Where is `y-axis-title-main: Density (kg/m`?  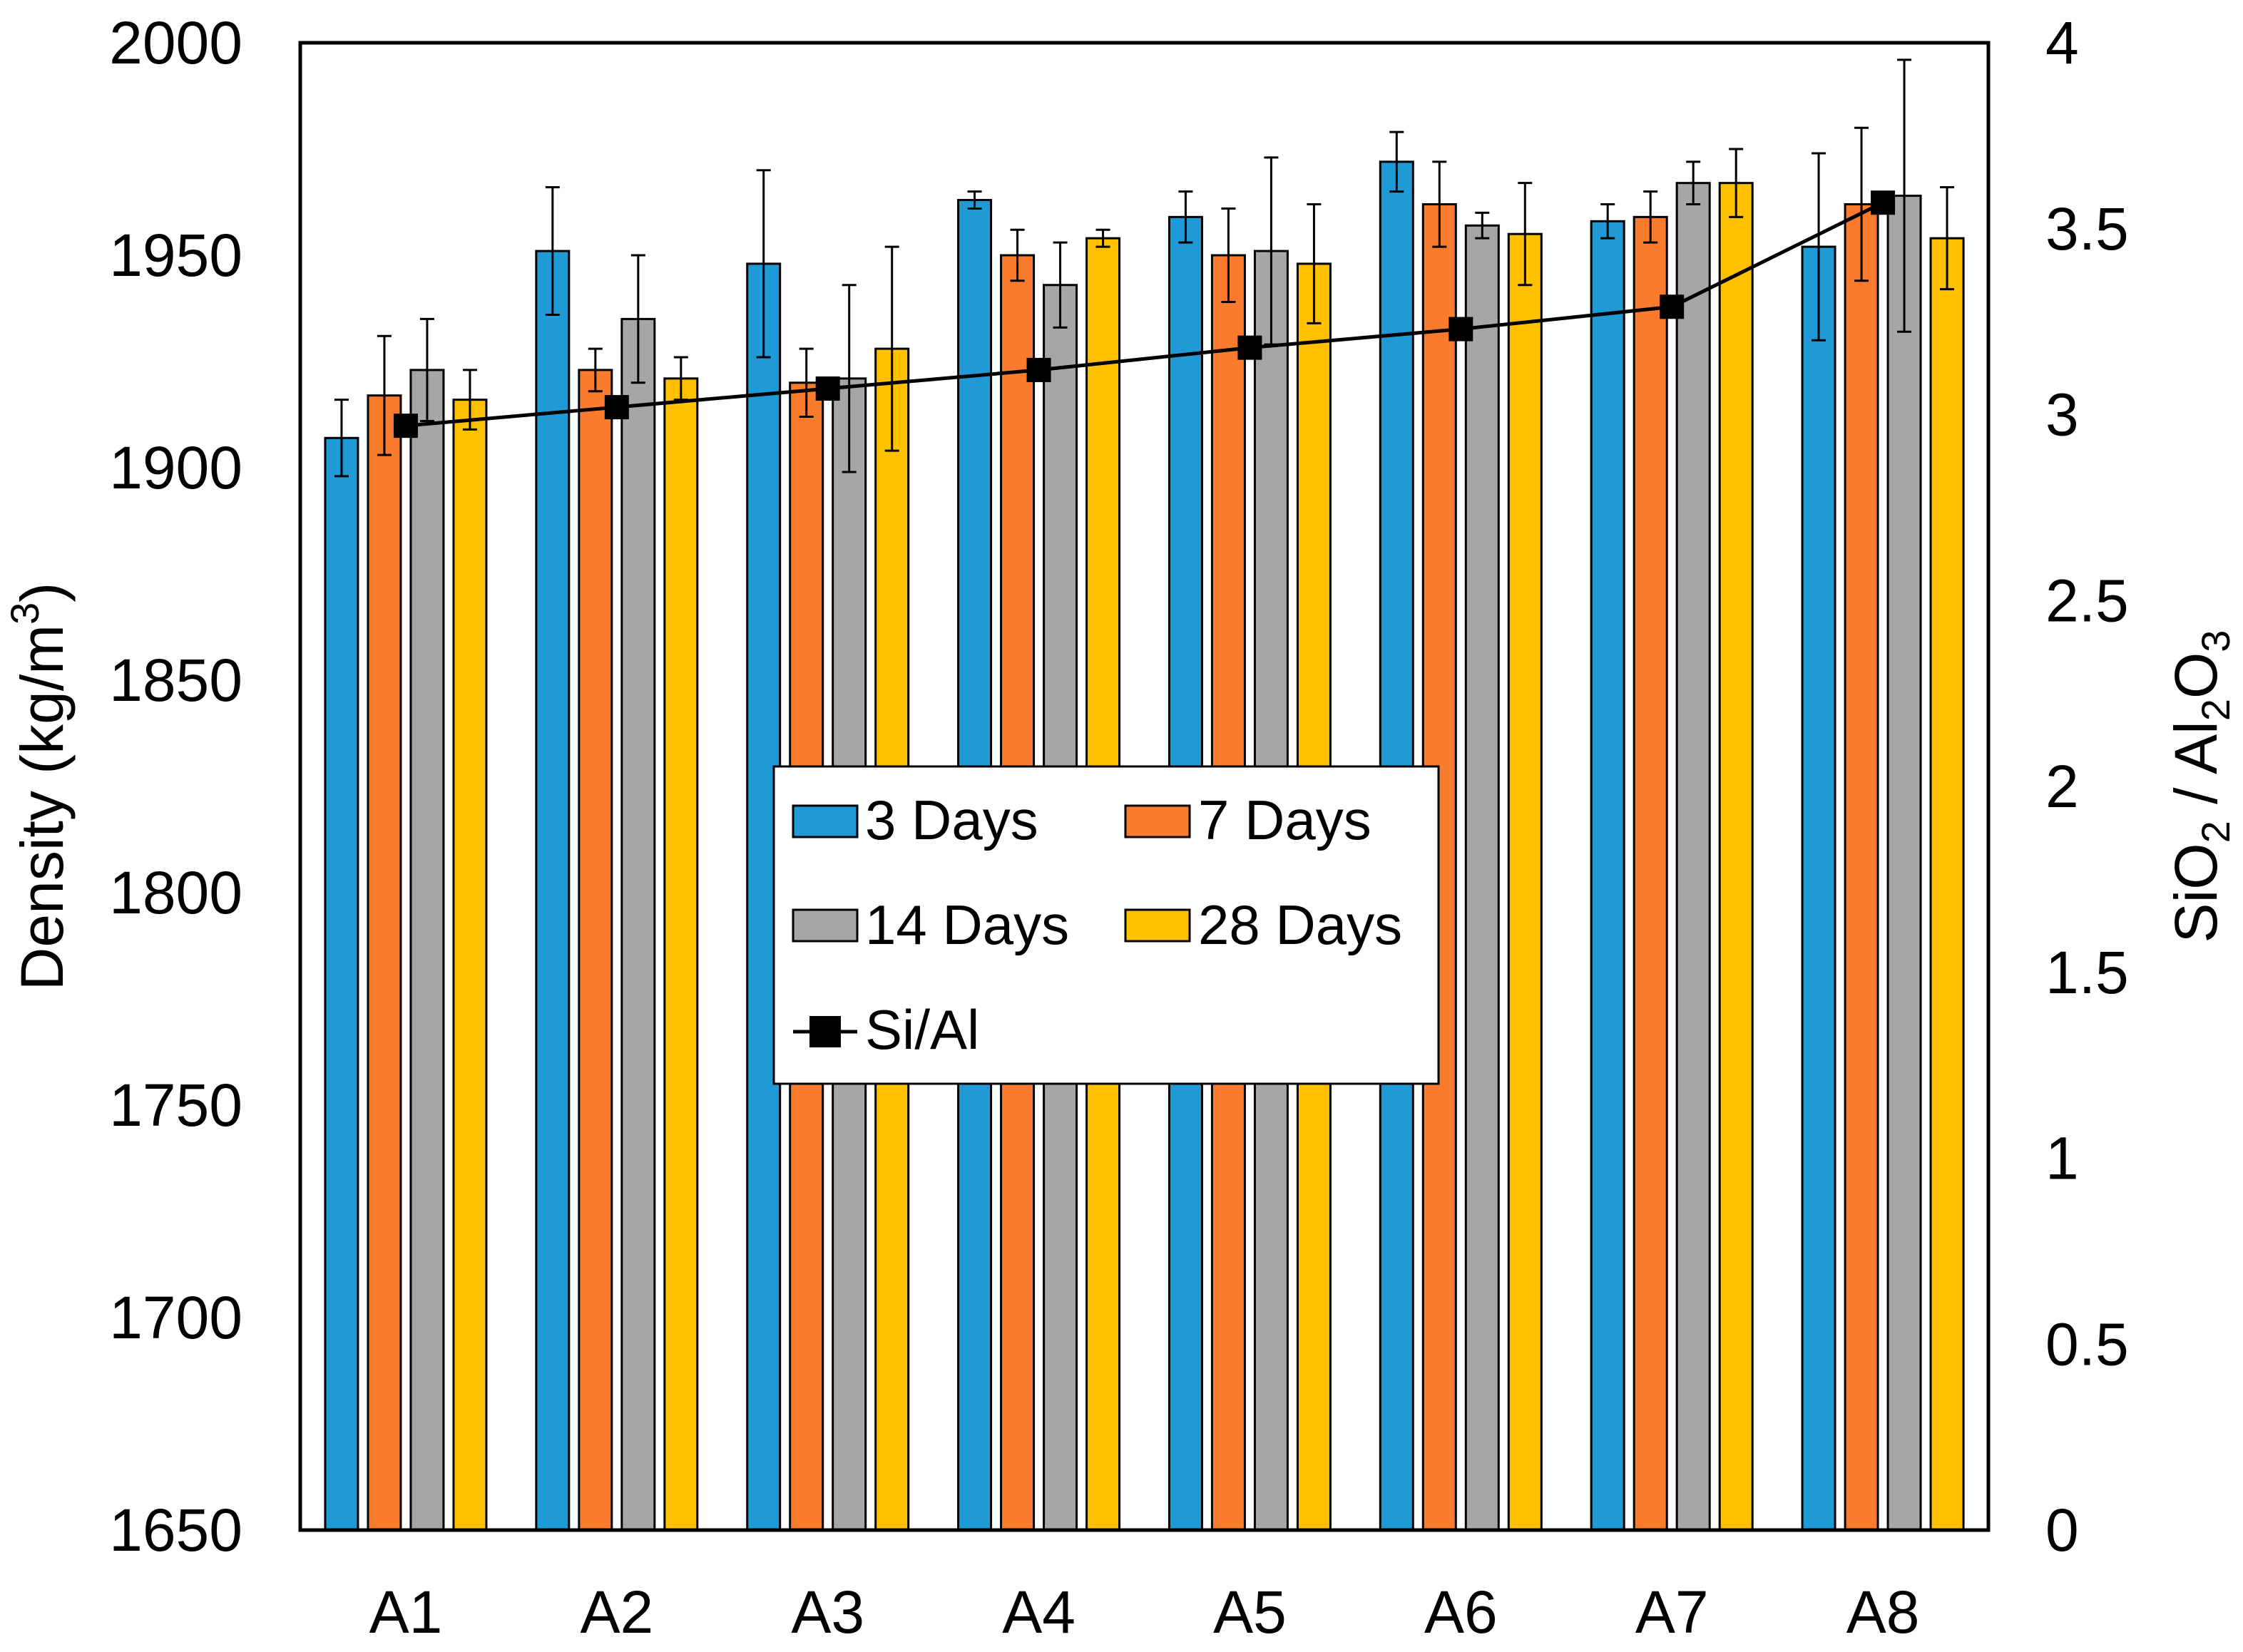
y-axis-title-main: Density (kg/m is located at coordinates (42, 807).